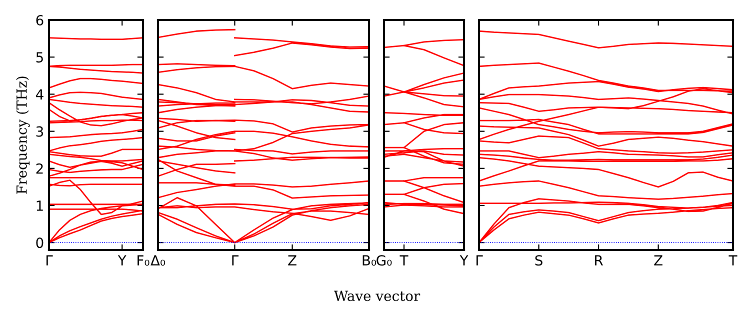 The width and height of the screenshot is (754, 310). Describe the element at coordinates (144, 260) in the screenshot. I see `x-tick-label: F₀` at that location.